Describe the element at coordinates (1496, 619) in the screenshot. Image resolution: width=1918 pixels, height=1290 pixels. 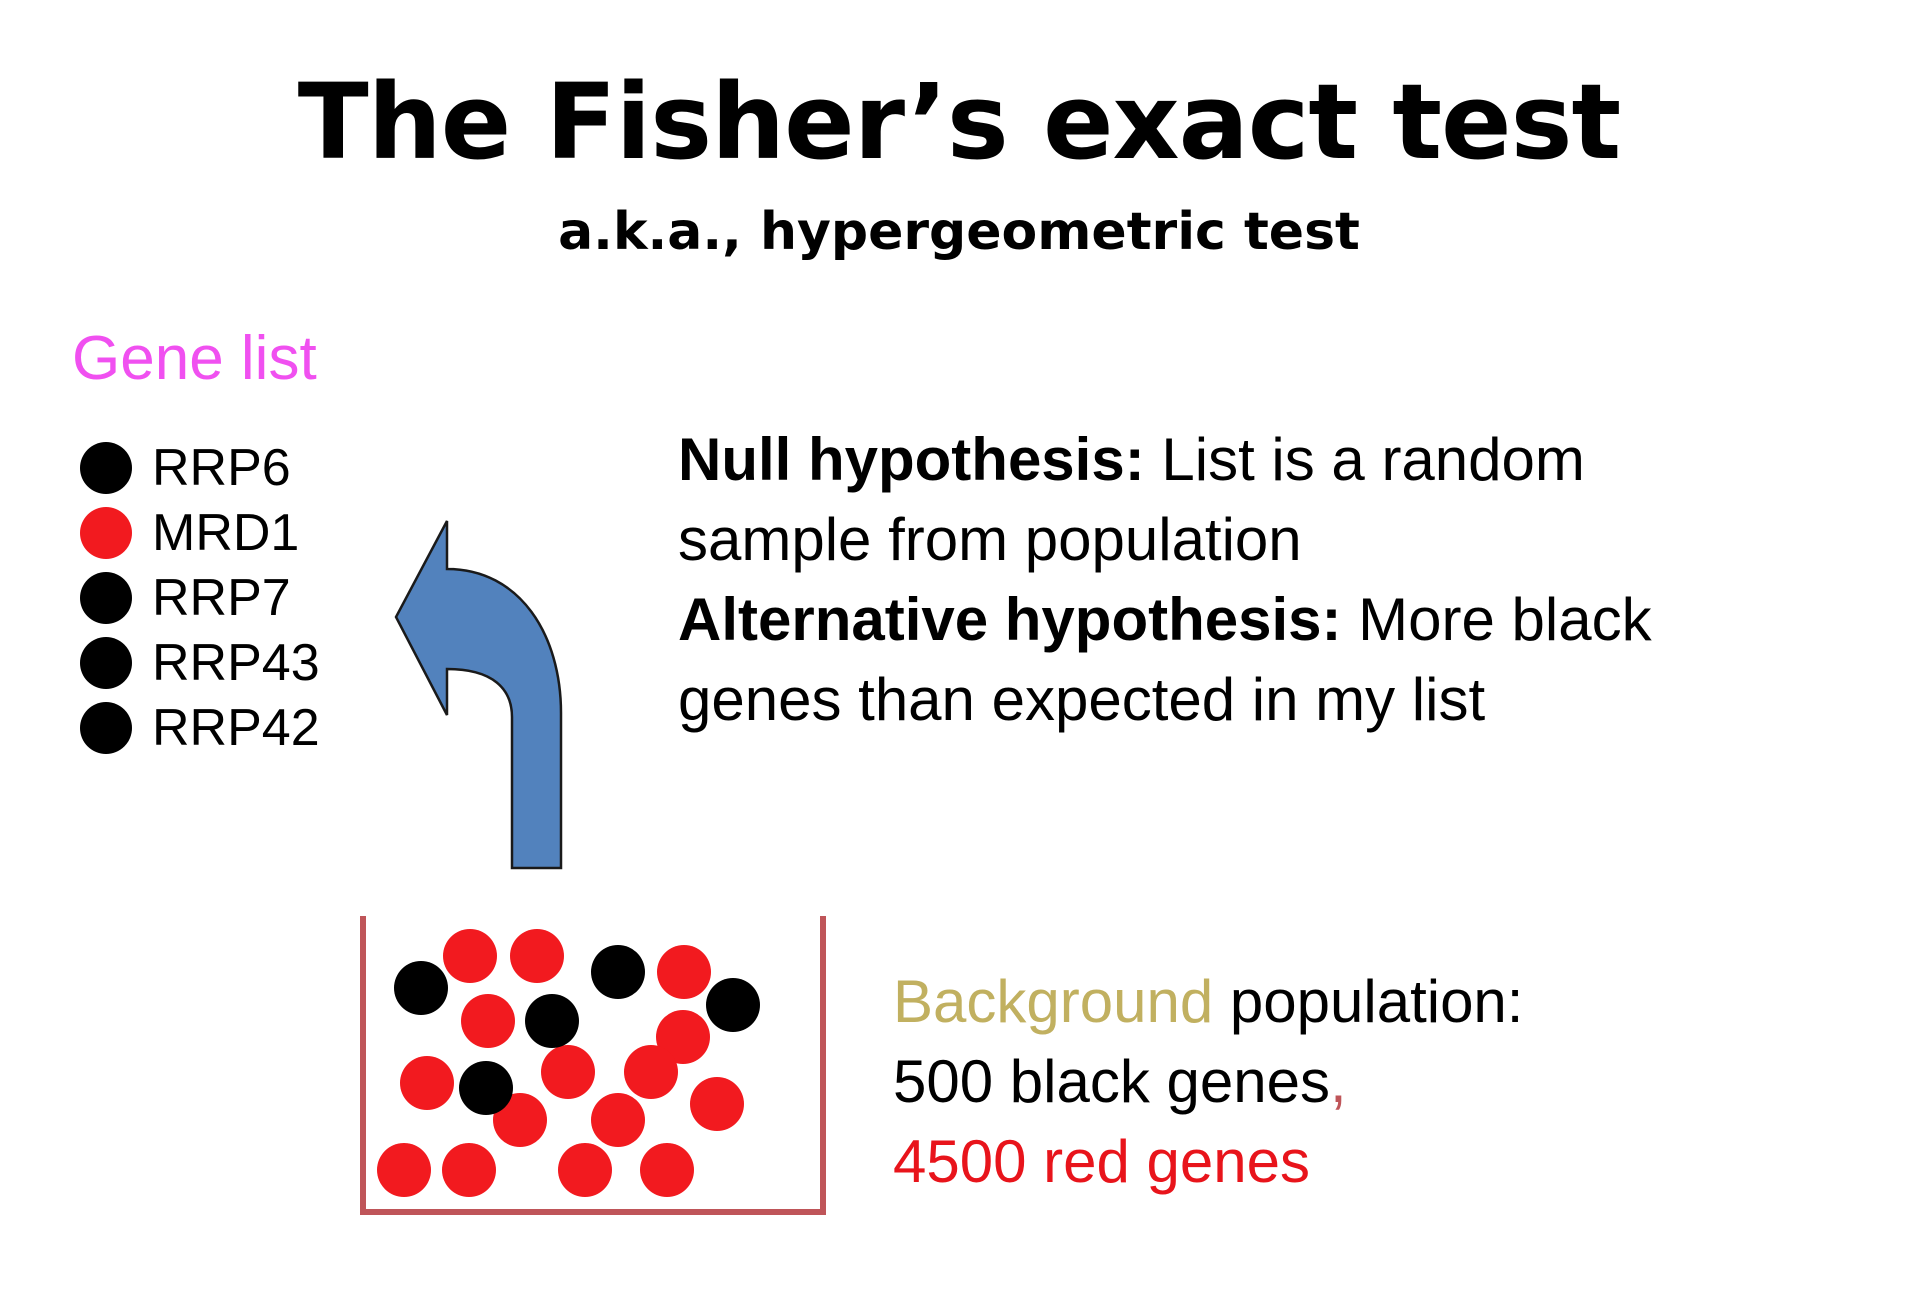
I see `alternative-hypothesis-text: More black` at that location.